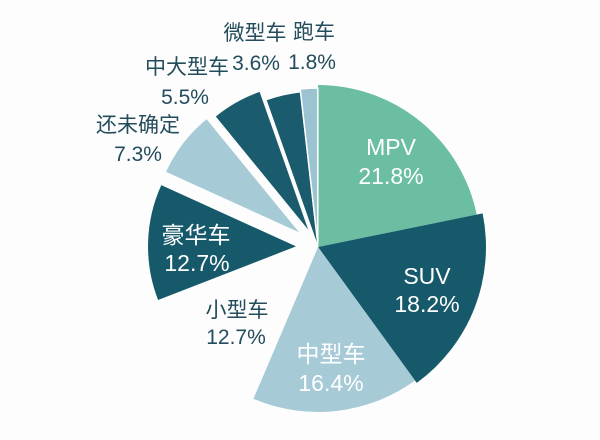  What do you see at coordinates (185, 97) in the screenshot?
I see `slice-label-中大型车-pct: 5.5%` at bounding box center [185, 97].